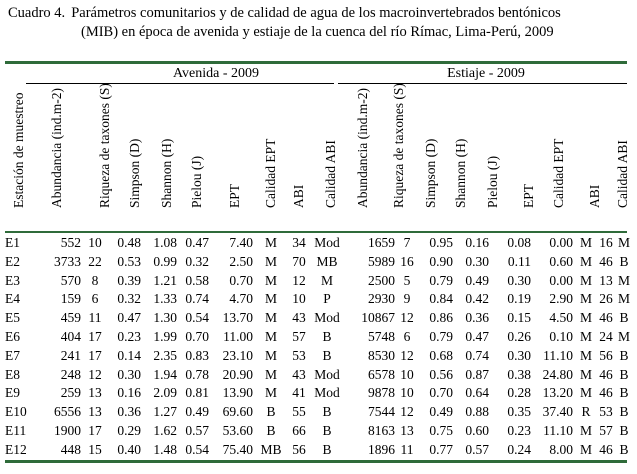 The height and width of the screenshot is (474, 637). What do you see at coordinates (407, 280) in the screenshot?
I see `table-cell: 5` at bounding box center [407, 280].